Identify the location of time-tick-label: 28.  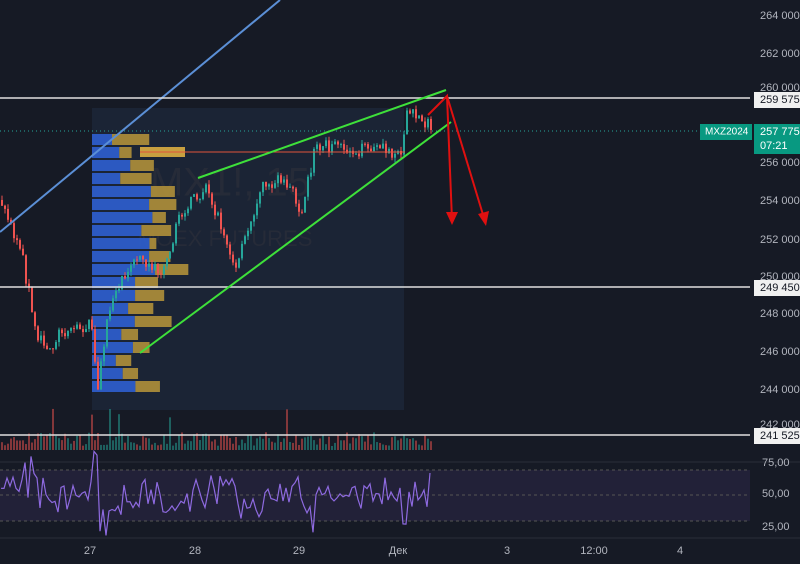
(195, 551).